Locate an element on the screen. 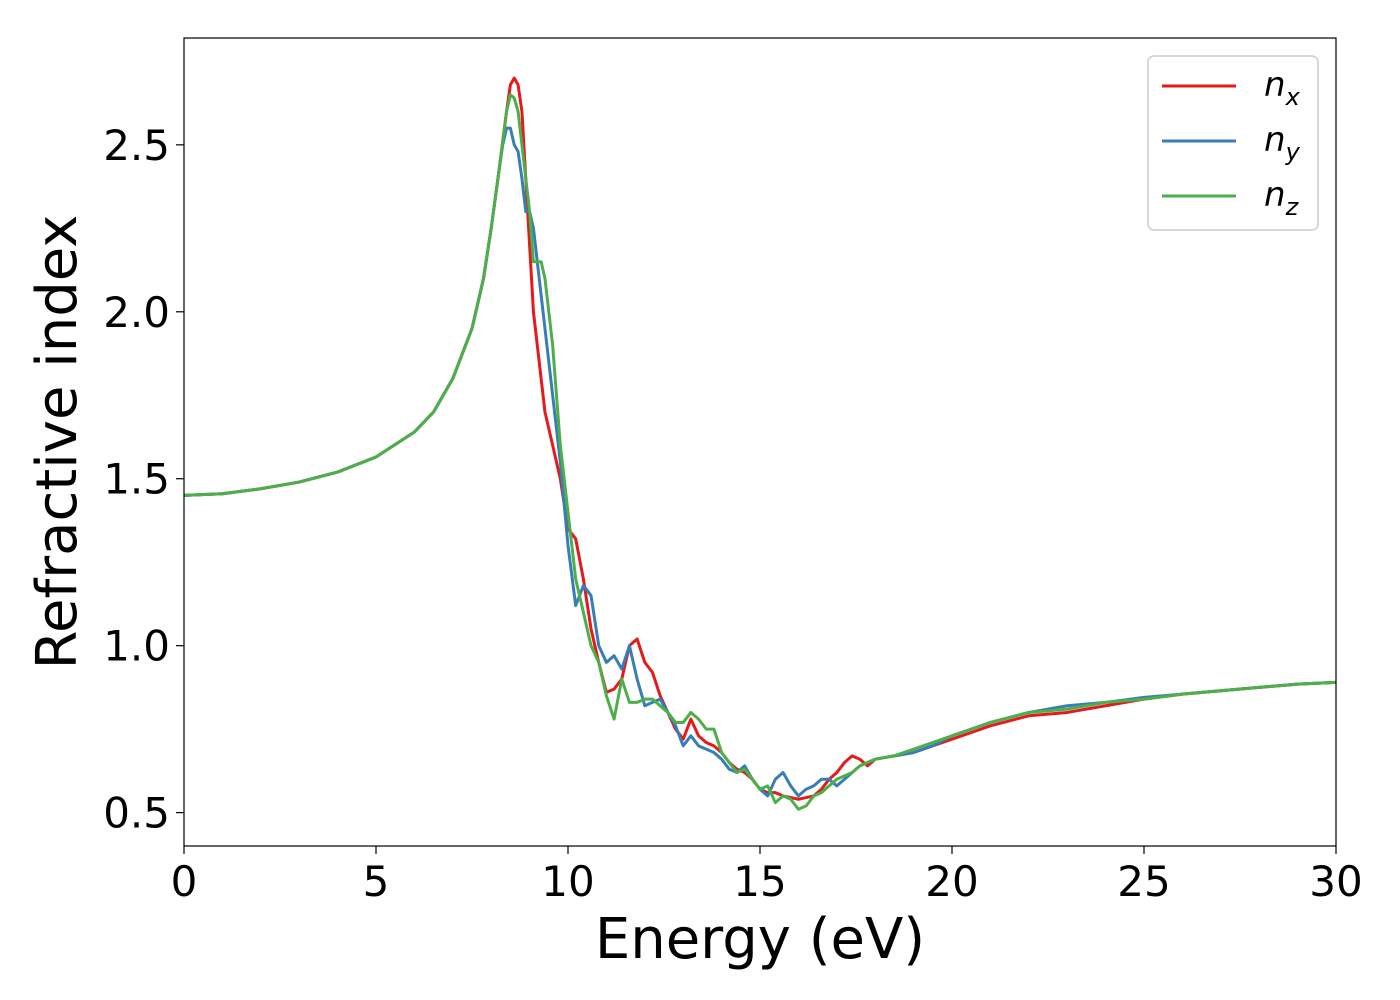  x-tick-label: 15 is located at coordinates (759, 881).